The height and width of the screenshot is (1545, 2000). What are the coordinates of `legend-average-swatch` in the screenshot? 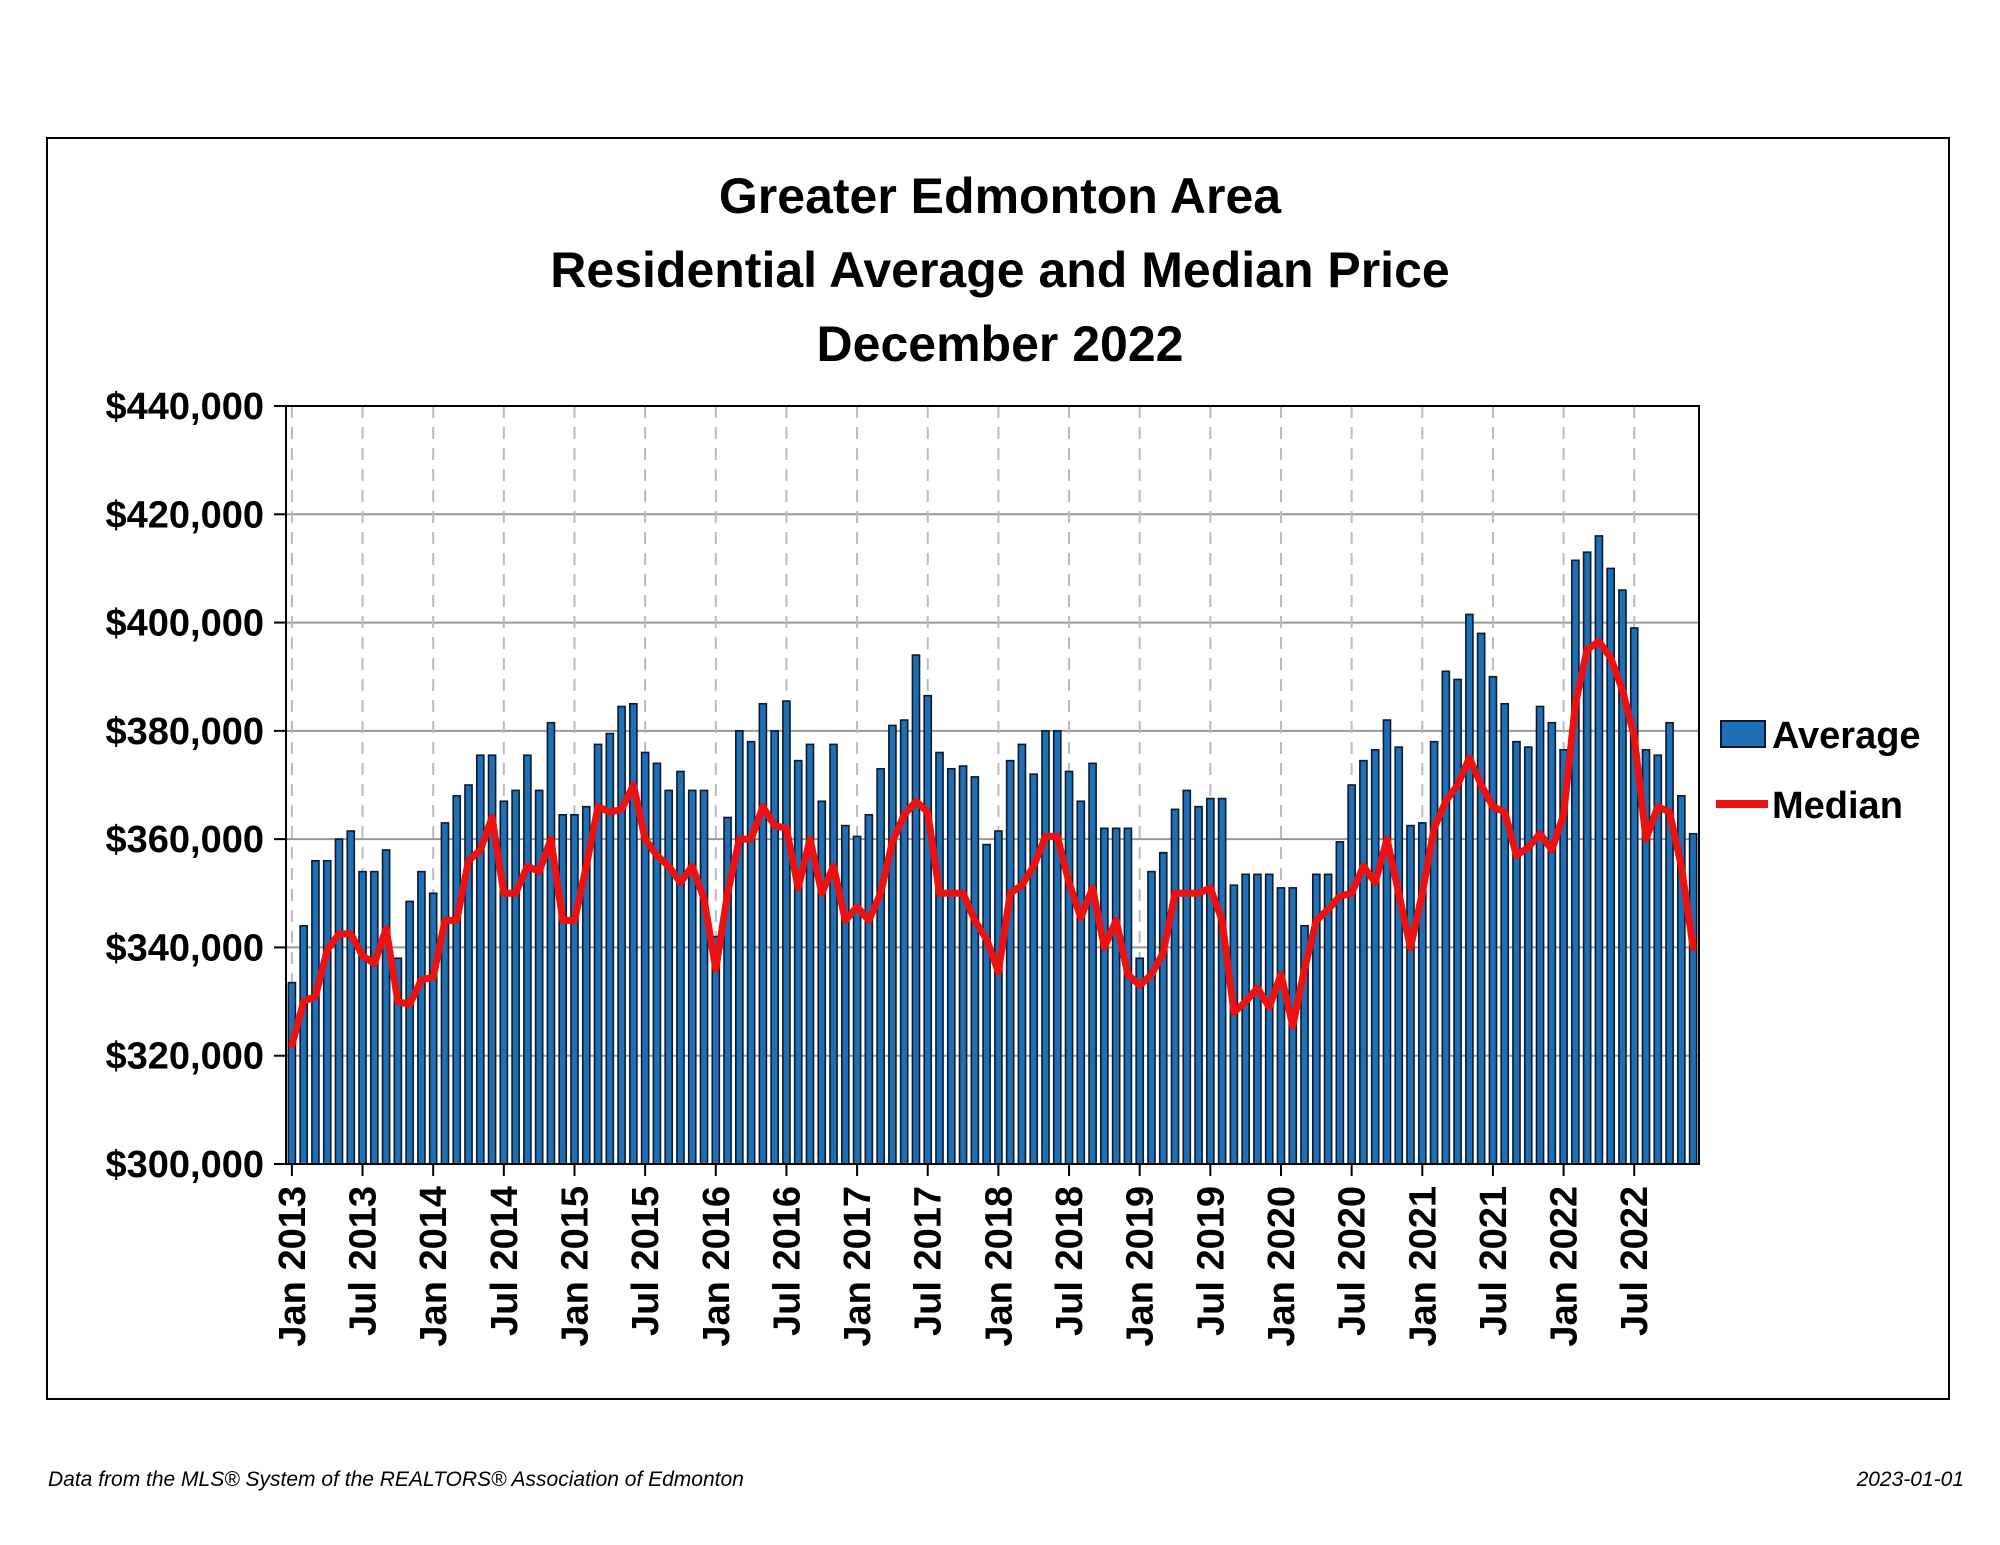 It's located at (1743, 734).